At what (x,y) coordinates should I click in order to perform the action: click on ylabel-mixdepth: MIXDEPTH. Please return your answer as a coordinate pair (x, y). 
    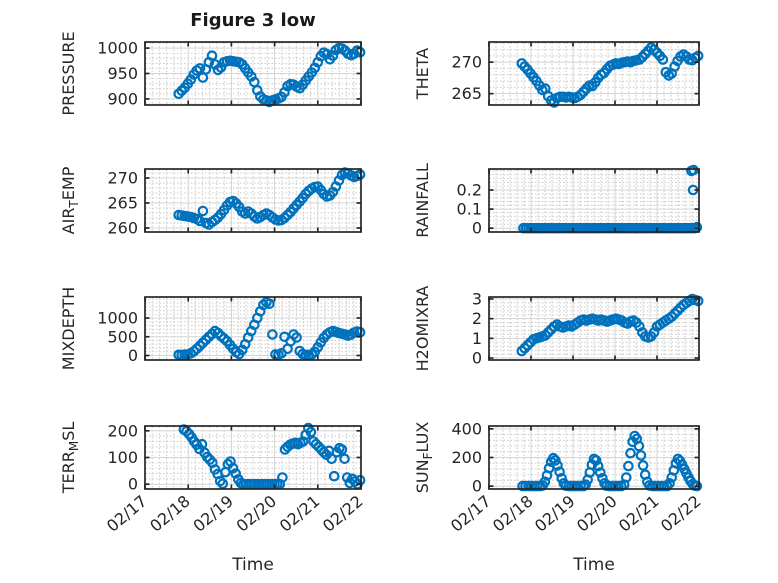
    Looking at the image, I should click on (68, 328).